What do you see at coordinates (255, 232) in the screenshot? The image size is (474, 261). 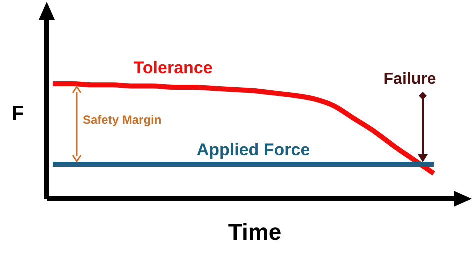 I see `x-axis-title: Time` at bounding box center [255, 232].